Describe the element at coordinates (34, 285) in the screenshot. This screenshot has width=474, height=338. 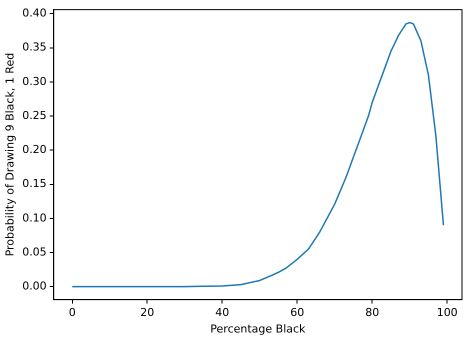
I see `y-tick-label: 0.00` at that location.